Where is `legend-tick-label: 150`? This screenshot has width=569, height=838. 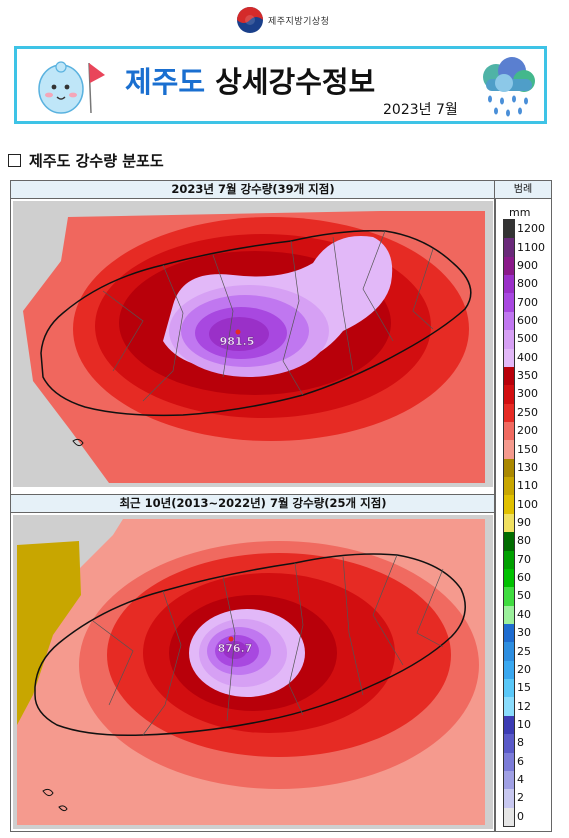
legend-tick-label: 150 is located at coordinates (527, 449).